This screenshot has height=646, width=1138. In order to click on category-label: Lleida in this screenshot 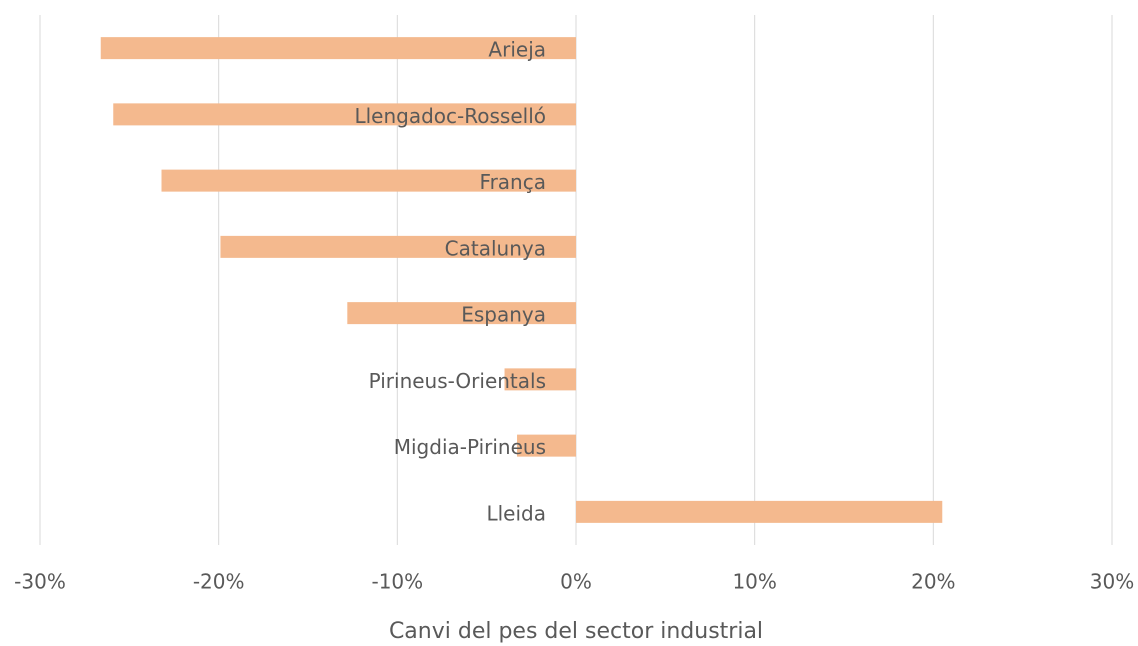, I will do `click(516, 513)`.